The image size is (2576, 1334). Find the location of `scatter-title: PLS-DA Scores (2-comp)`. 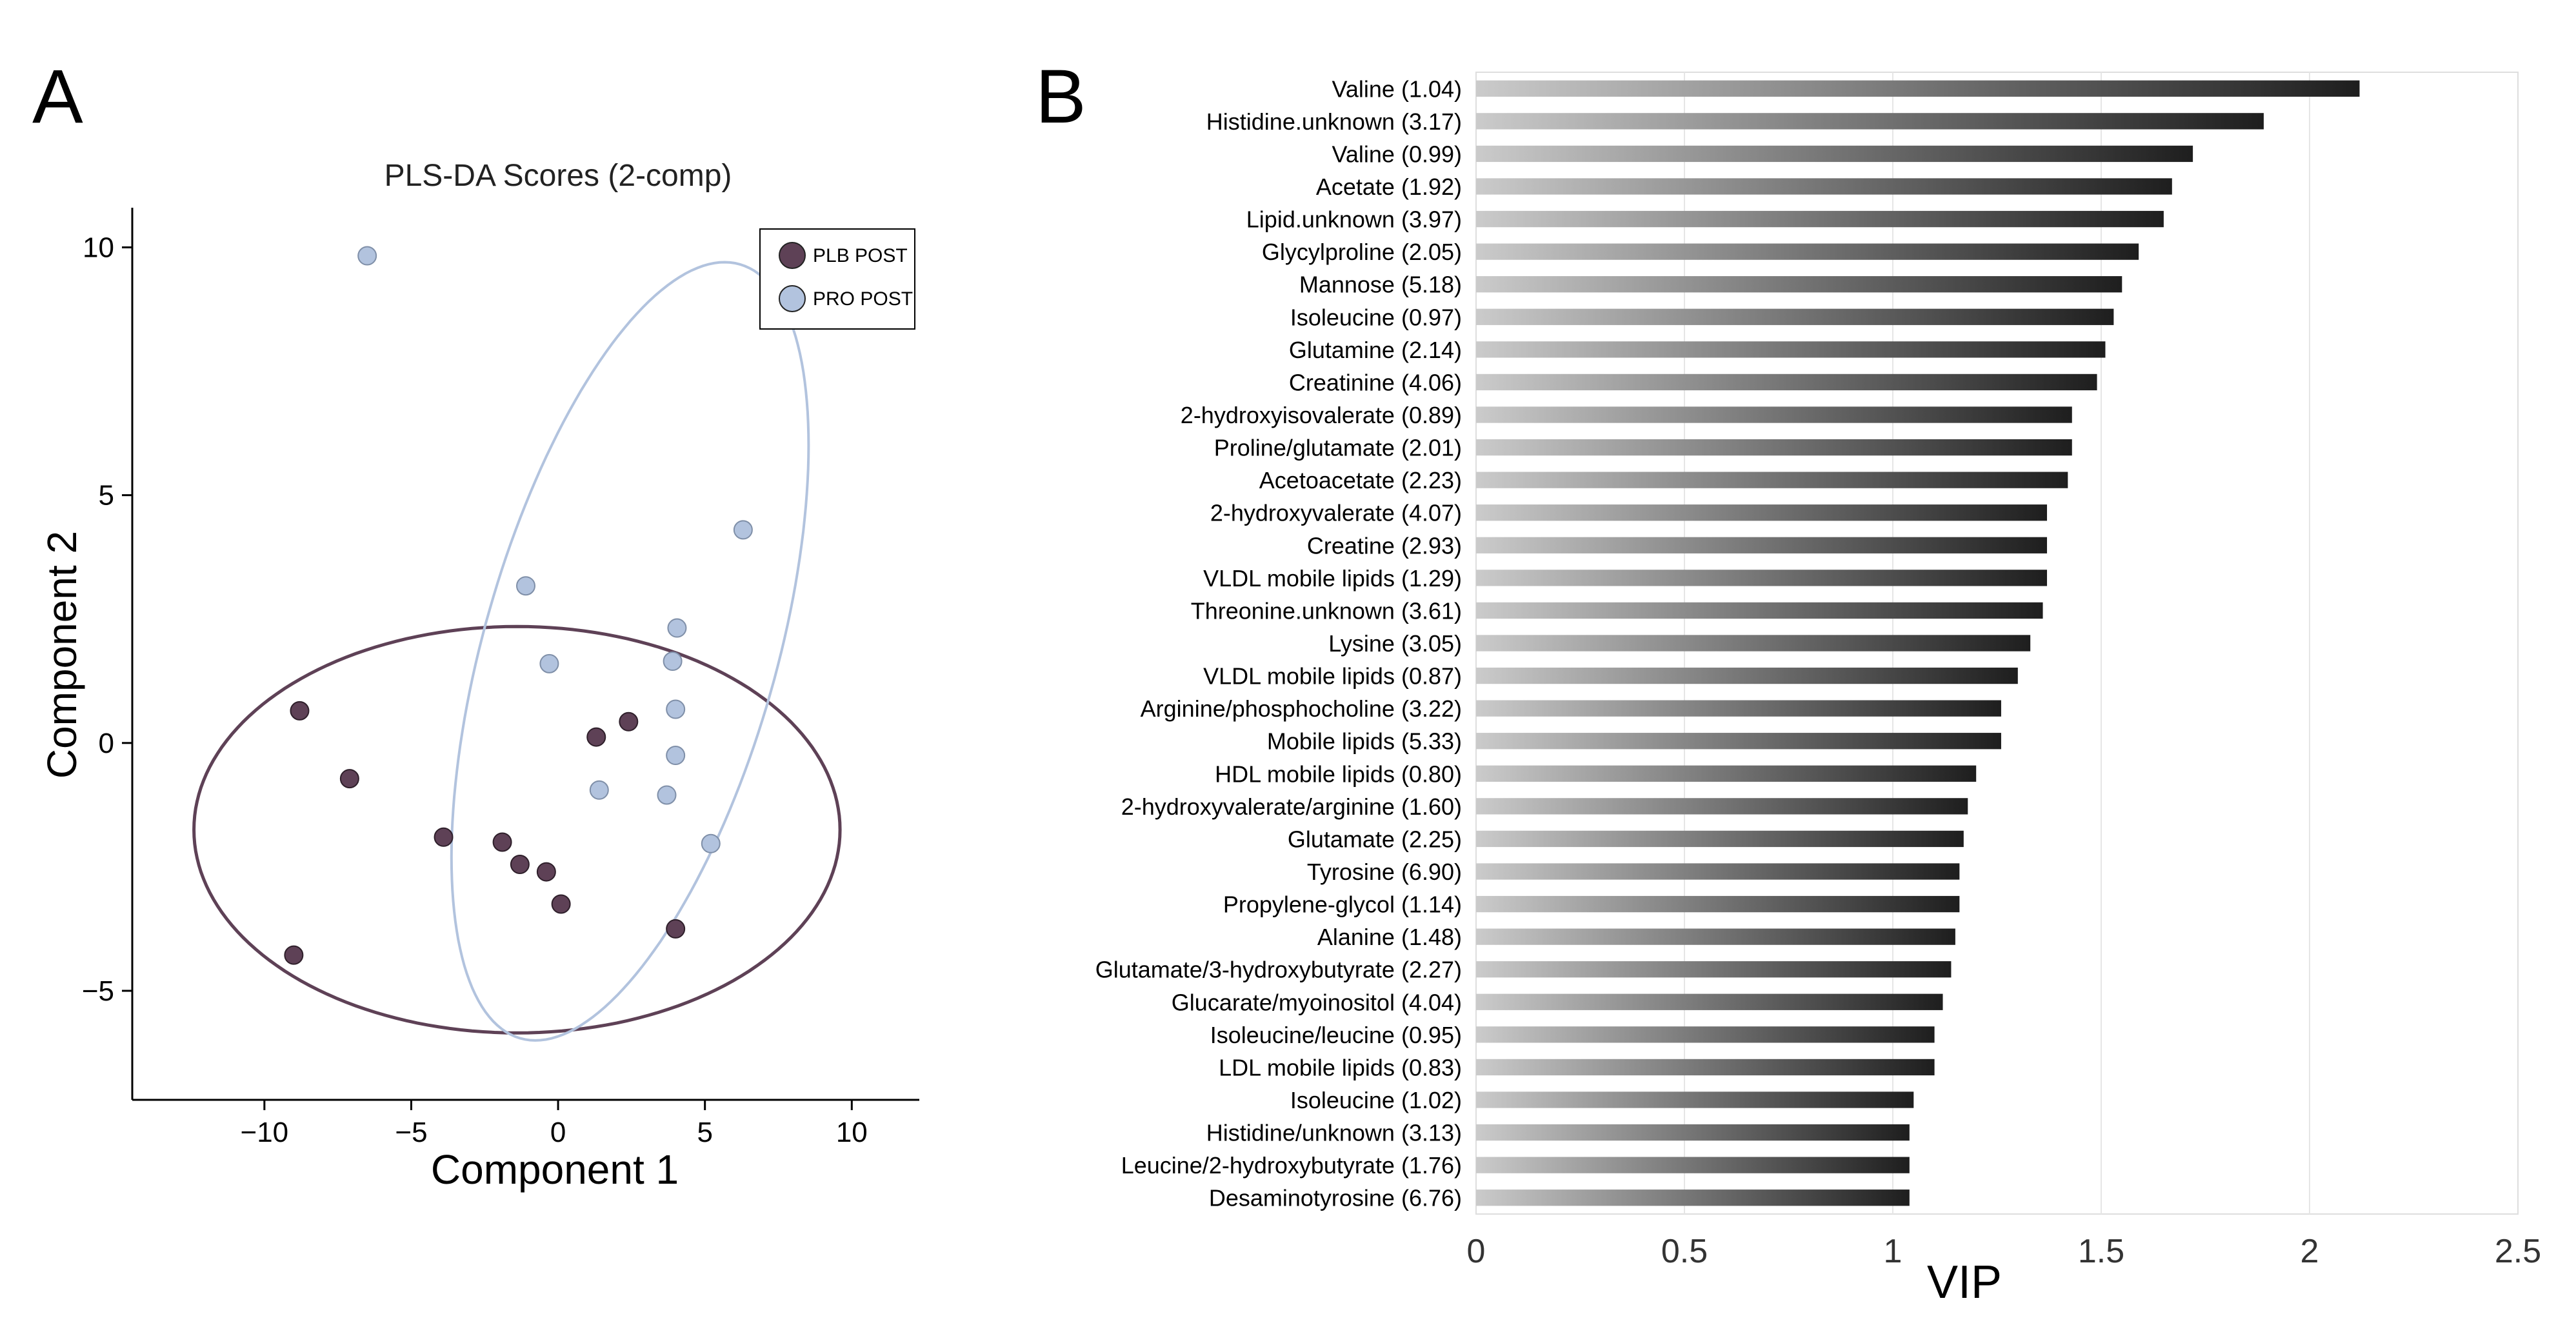

scatter-title: PLS-DA Scores (2-comp) is located at coordinates (558, 176).